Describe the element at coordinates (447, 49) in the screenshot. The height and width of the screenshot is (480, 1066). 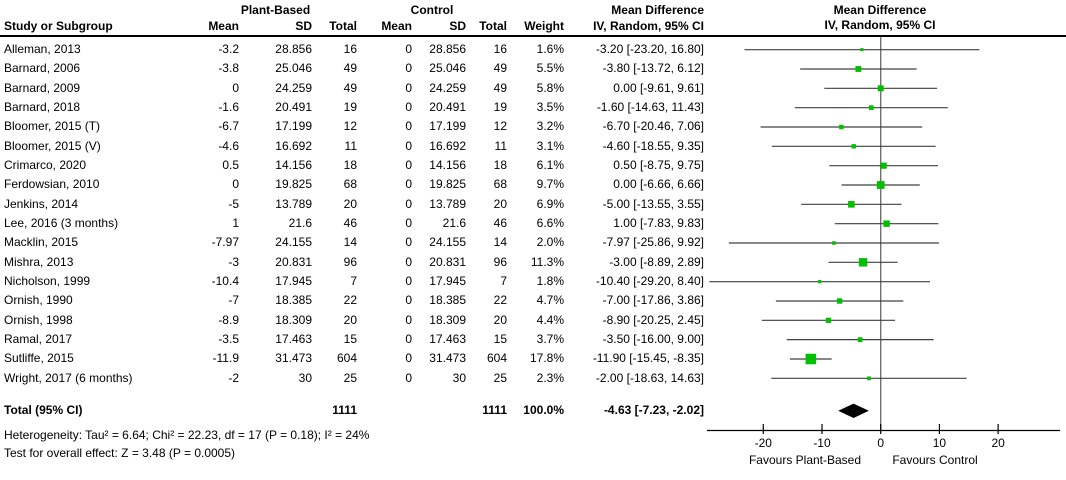
I see `c-sd-cell: 28.856` at that location.